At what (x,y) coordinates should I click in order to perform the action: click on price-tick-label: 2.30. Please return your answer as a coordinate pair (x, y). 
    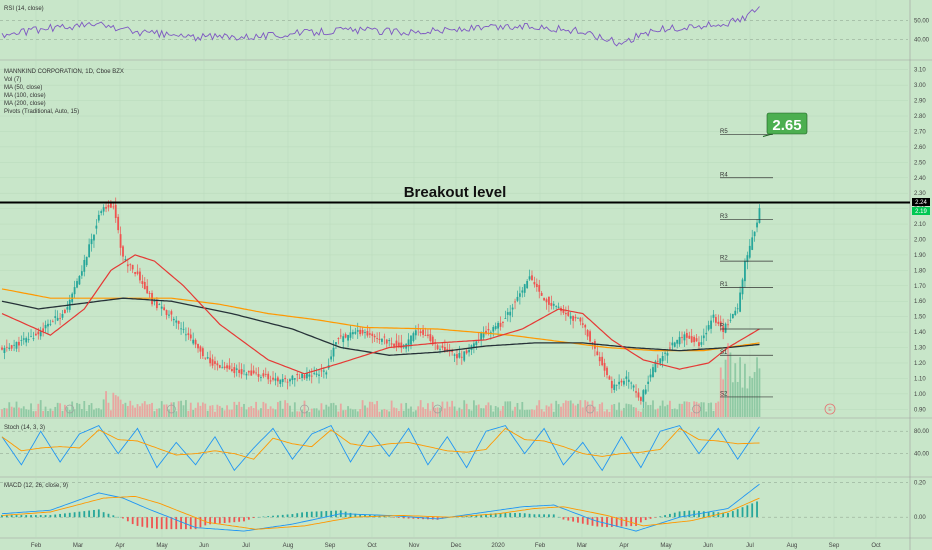
    Looking at the image, I should click on (920, 194).